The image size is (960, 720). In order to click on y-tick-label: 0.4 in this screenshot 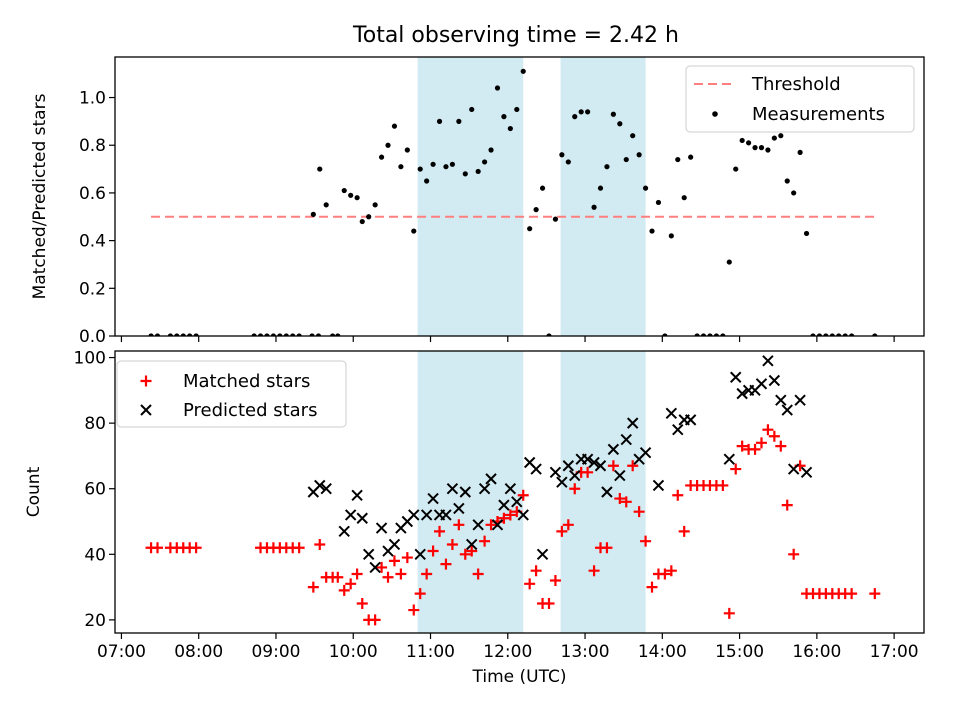, I will do `click(92, 242)`.